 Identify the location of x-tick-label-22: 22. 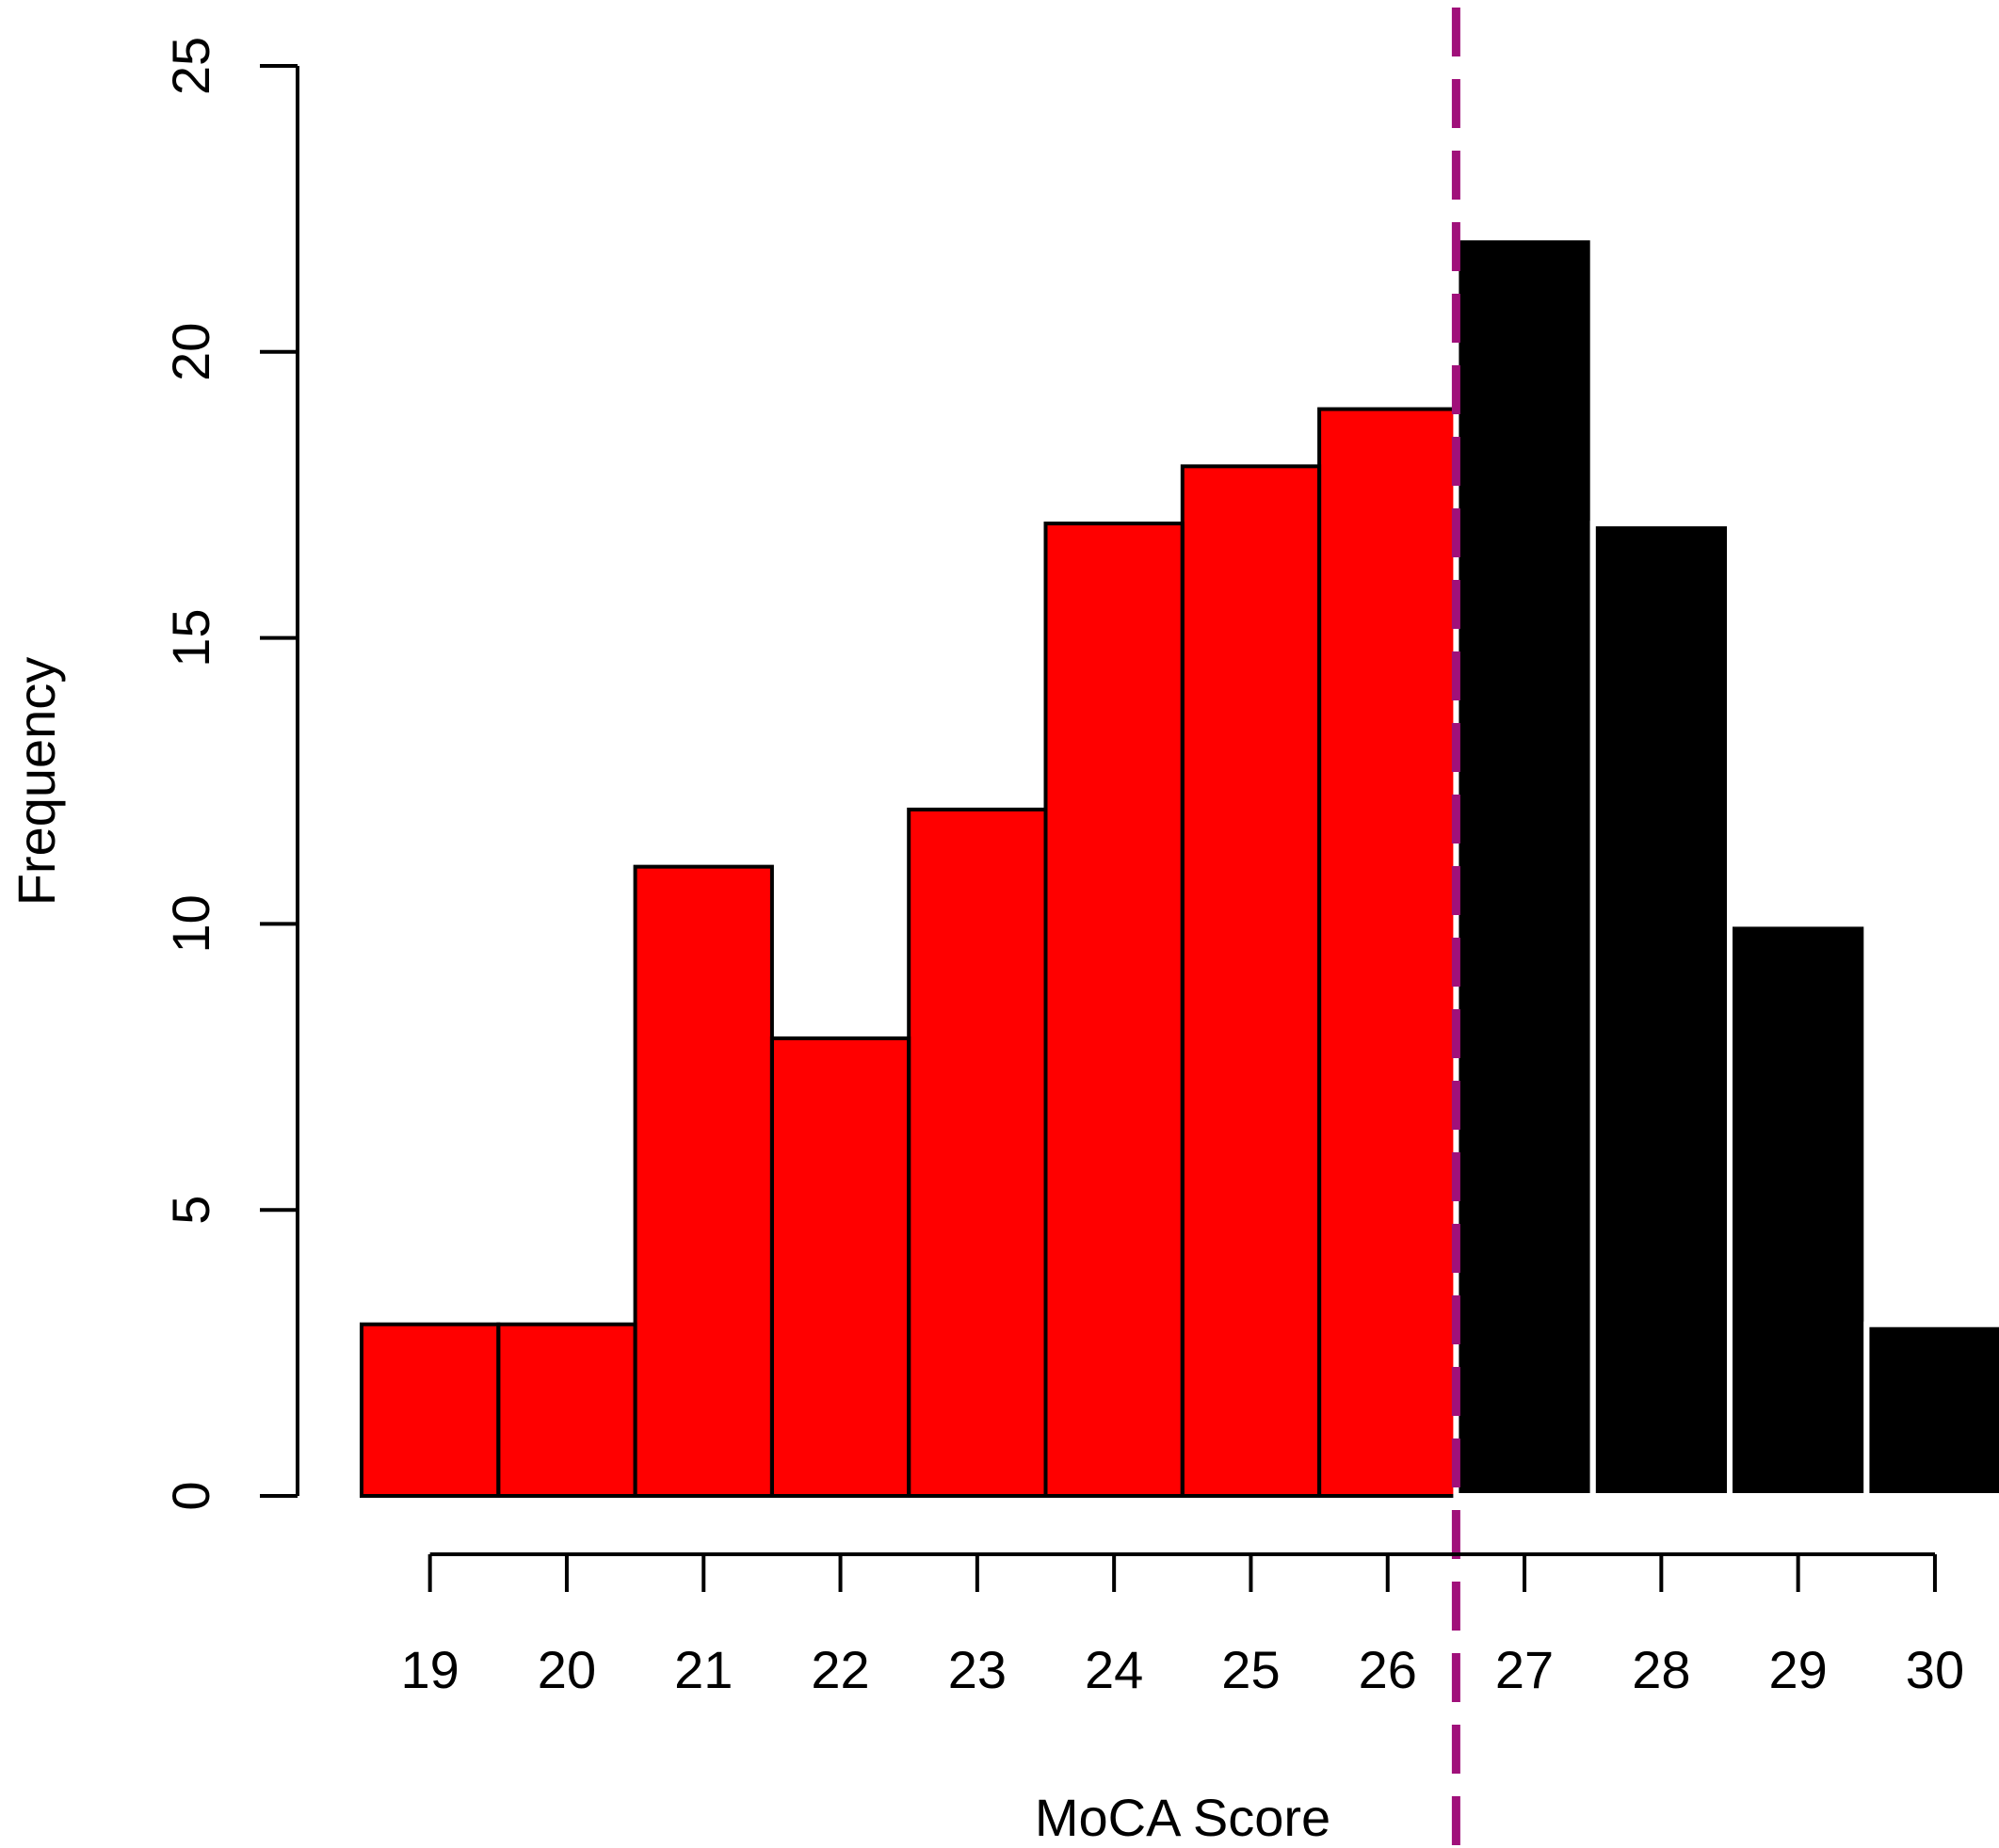
(840, 1669).